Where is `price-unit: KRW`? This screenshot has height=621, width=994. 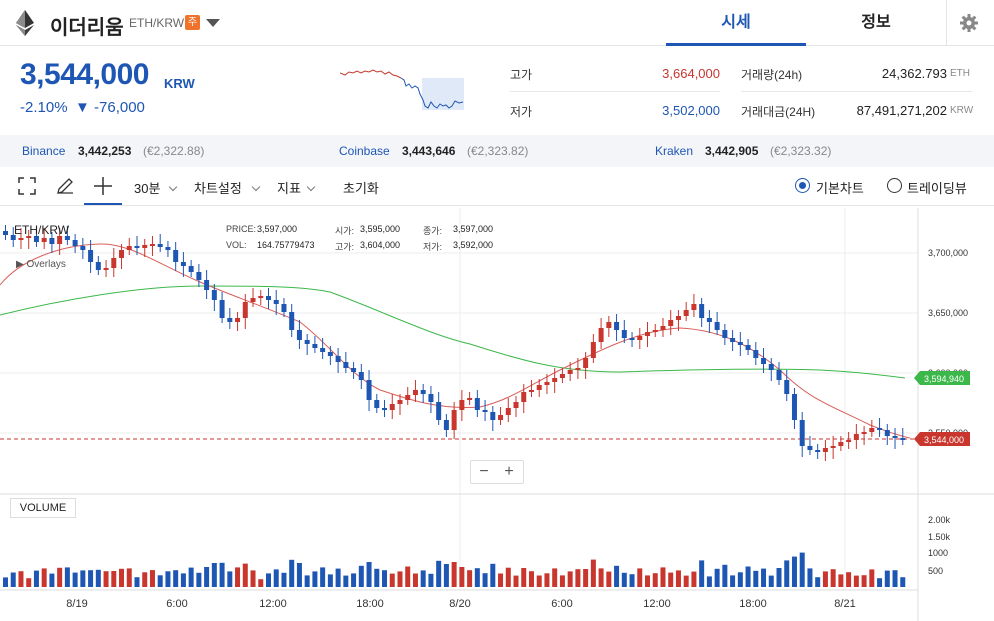
price-unit: KRW is located at coordinates (179, 83).